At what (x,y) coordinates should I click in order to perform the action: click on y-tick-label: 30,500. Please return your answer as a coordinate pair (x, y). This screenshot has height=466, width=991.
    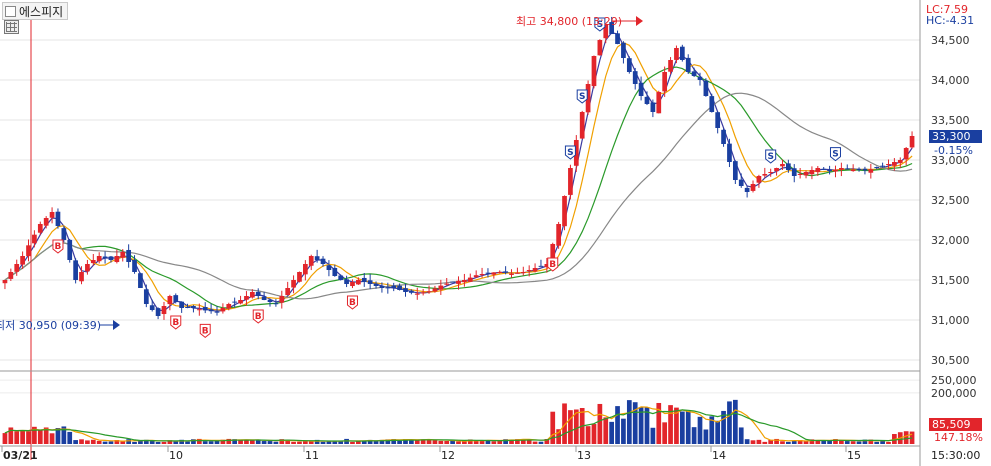
    Looking at the image, I should click on (950, 360).